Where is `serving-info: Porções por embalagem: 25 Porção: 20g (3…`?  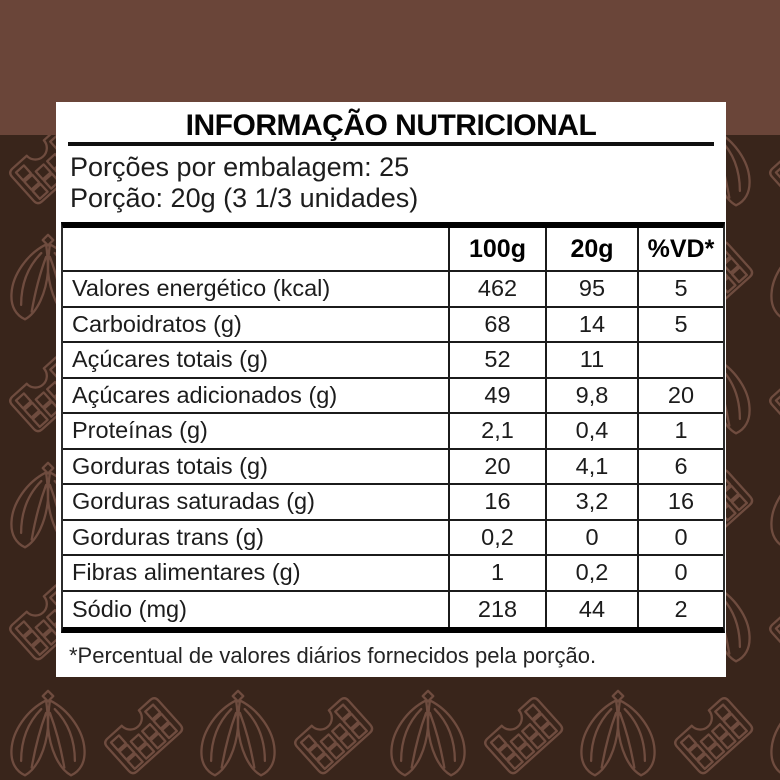 serving-info: Porções por embalagem: 25 Porção: 20g (3… is located at coordinates (390, 183).